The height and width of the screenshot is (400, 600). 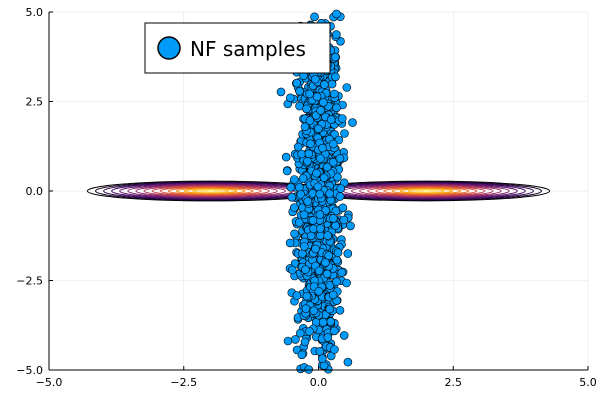 I want to click on y-tick-label: 5.0, so click(x=35, y=12).